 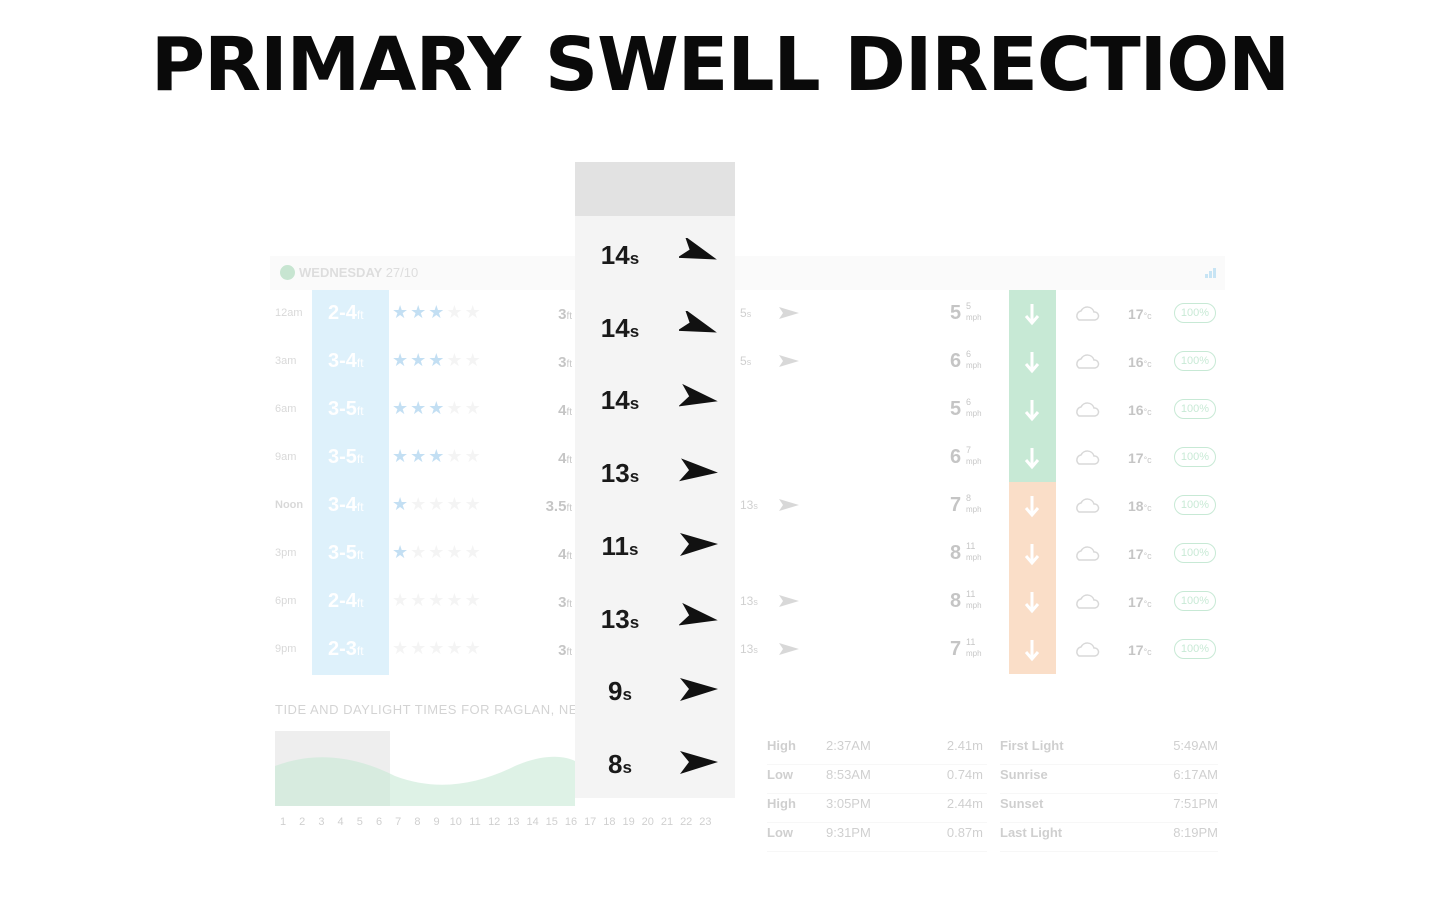 What do you see at coordinates (556, 506) in the screenshot?
I see `swell-height-value: 3.5` at bounding box center [556, 506].